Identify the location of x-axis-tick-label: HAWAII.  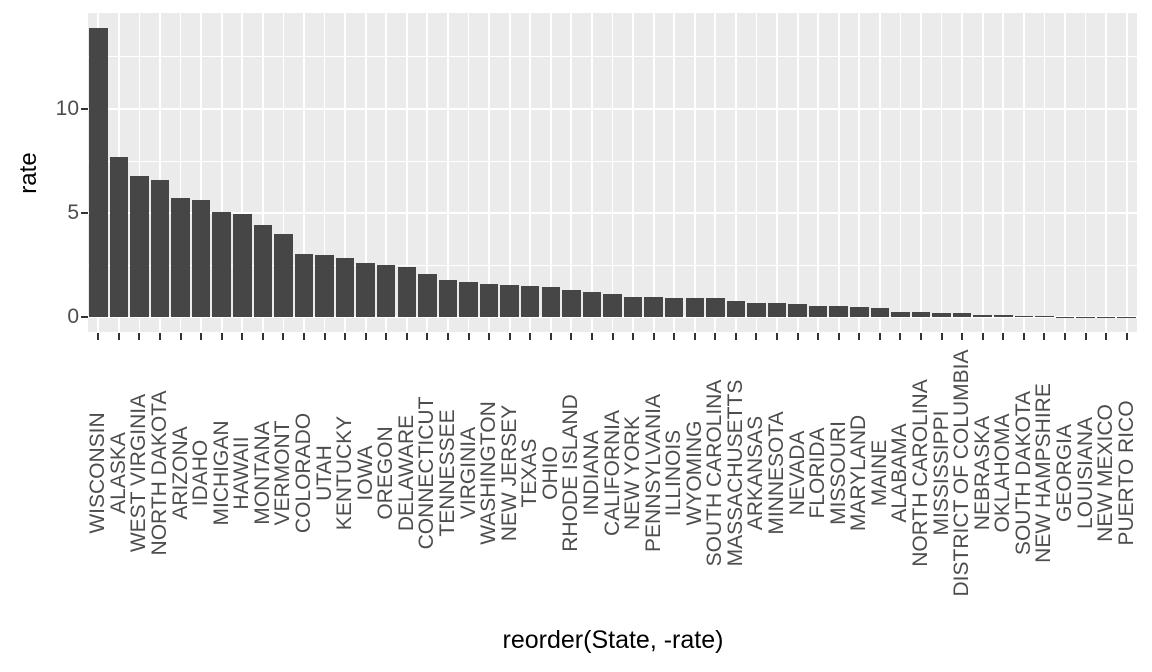
(242, 473).